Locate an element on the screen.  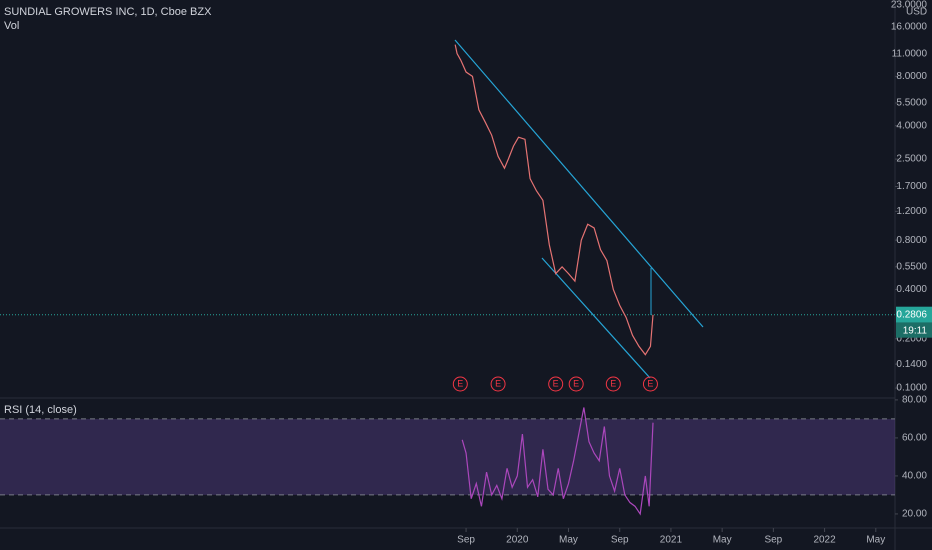
last-price-label: 0.2806 is located at coordinates (911, 314).